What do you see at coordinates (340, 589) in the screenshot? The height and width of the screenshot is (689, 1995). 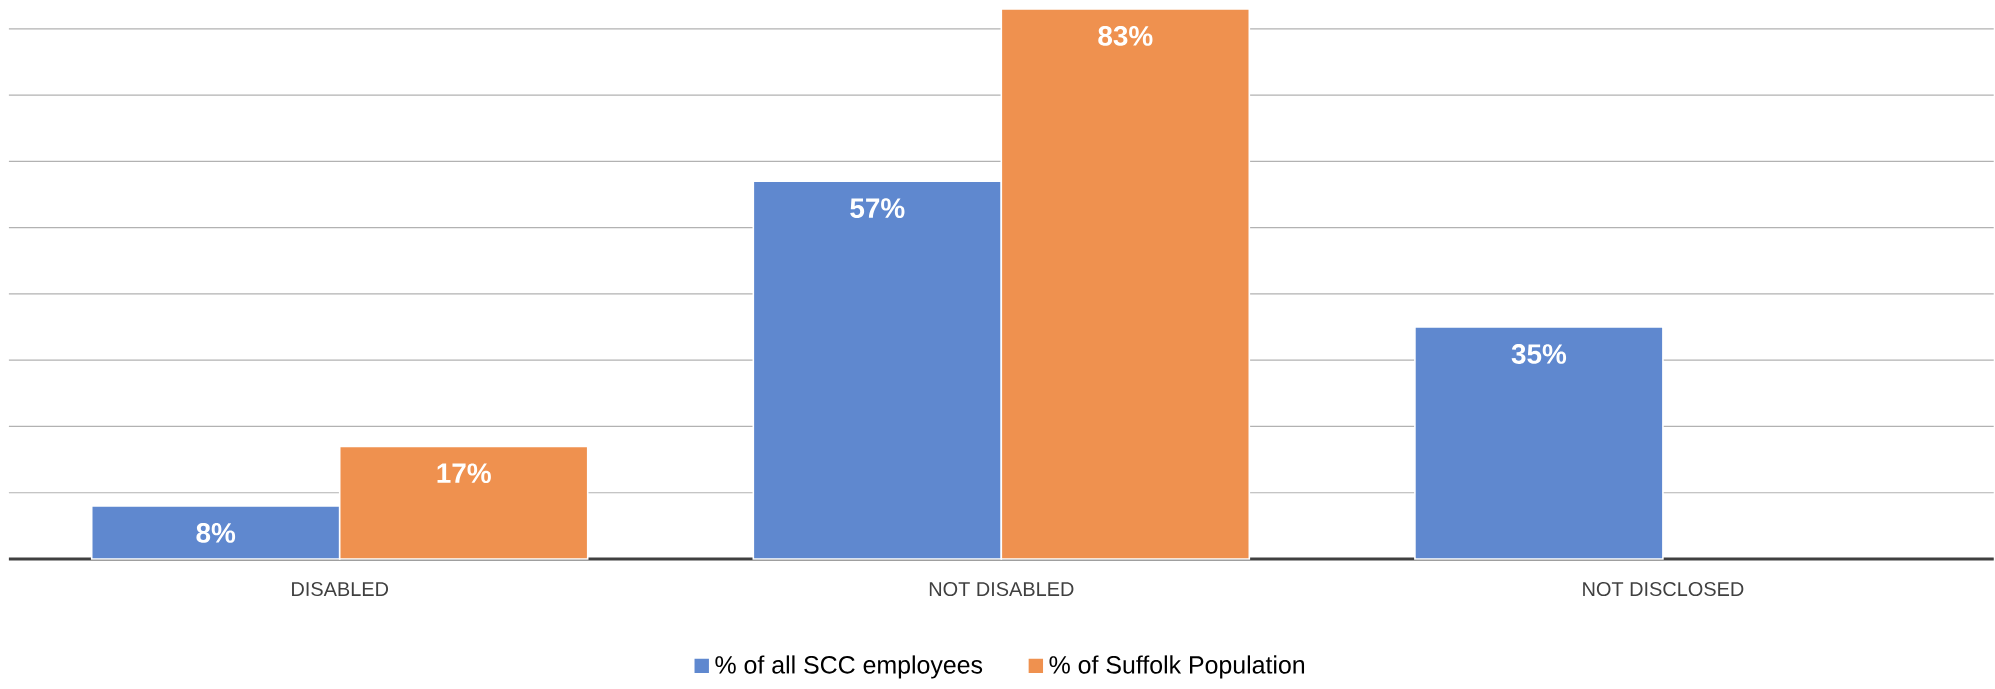 I see `x-tick-label: DISABLED` at bounding box center [340, 589].